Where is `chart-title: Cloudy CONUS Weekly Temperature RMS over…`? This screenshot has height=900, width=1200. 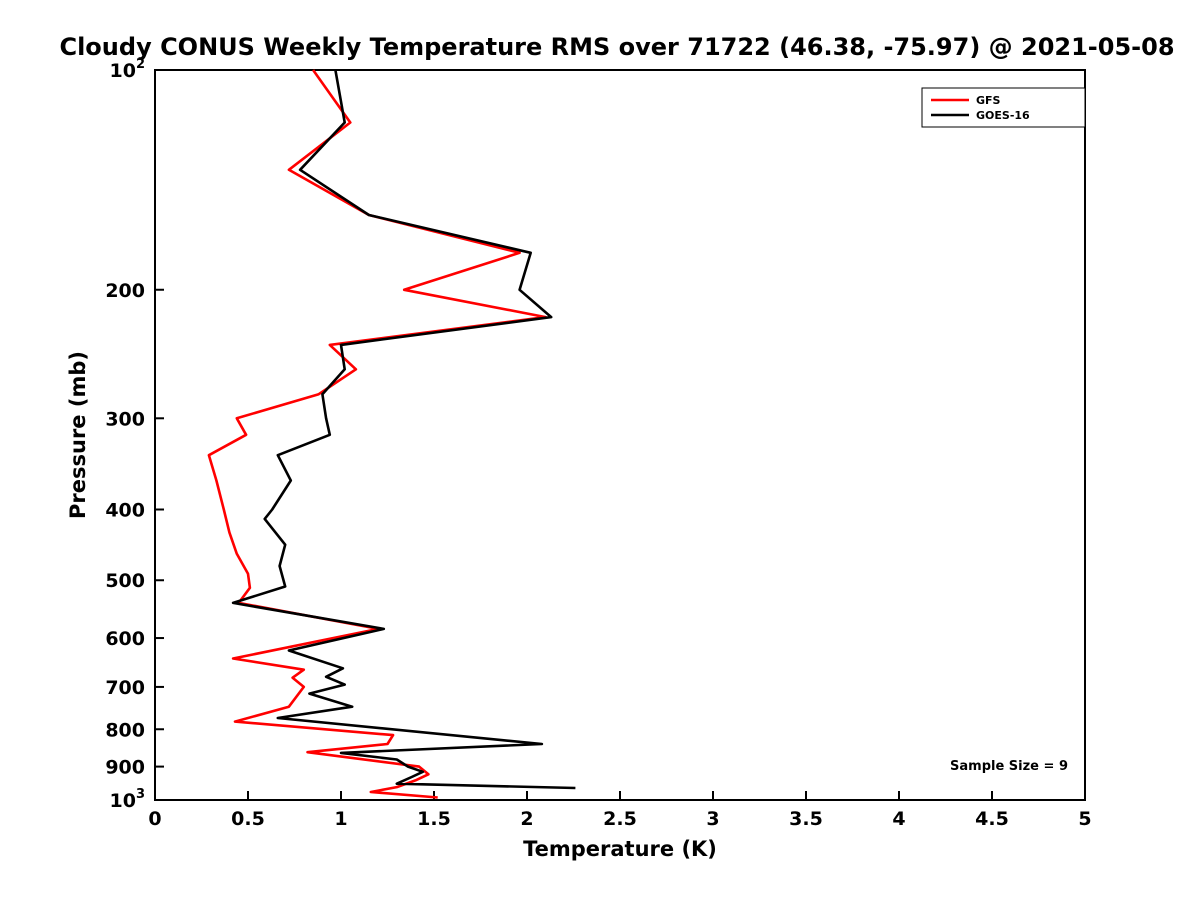
chart-title: Cloudy CONUS Weekly Temperature RMS over… is located at coordinates (616, 47).